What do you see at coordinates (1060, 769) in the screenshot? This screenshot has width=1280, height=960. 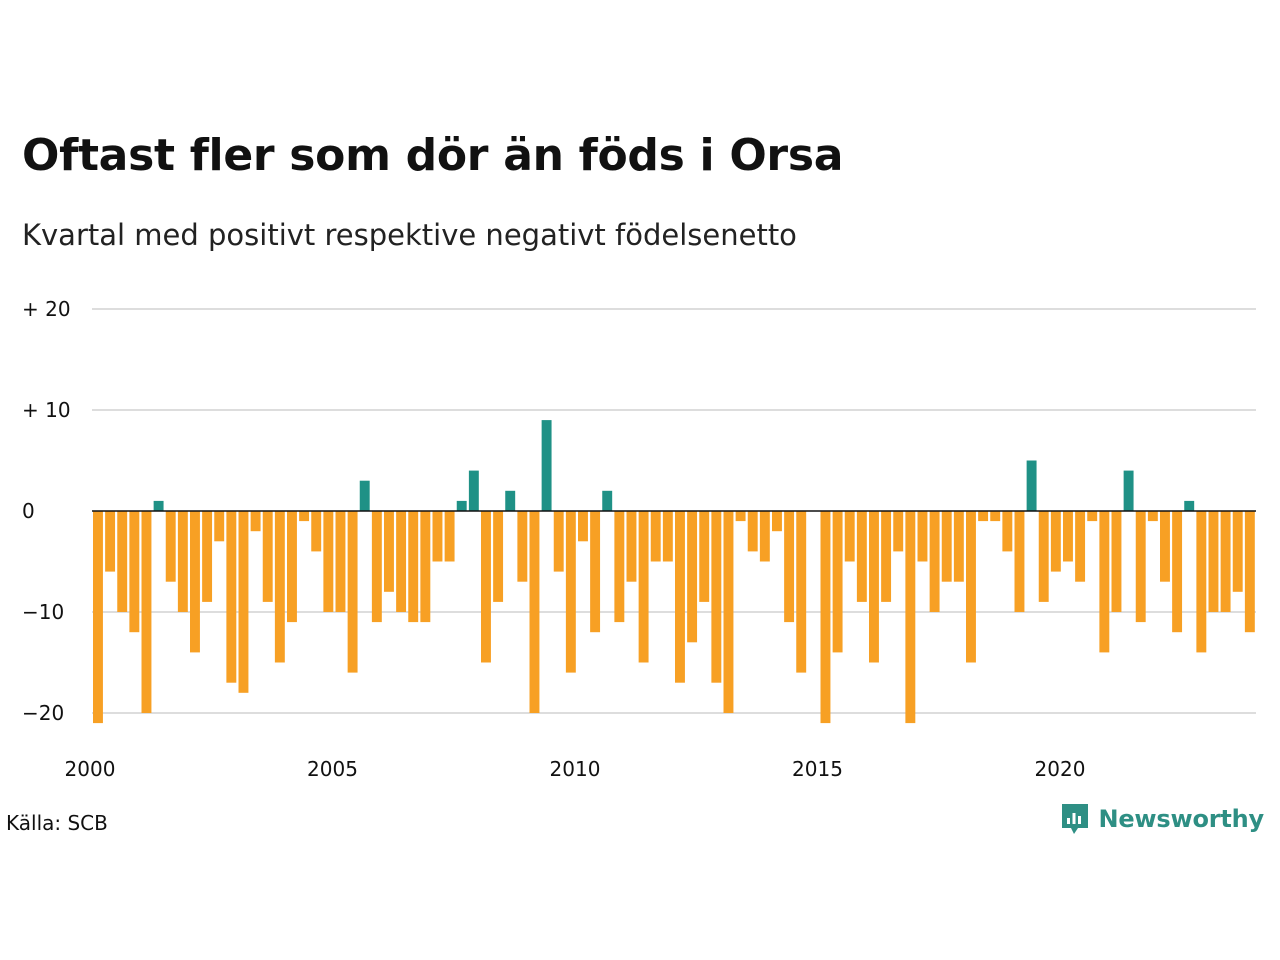 I see `x-tick-label: 2020` at bounding box center [1060, 769].